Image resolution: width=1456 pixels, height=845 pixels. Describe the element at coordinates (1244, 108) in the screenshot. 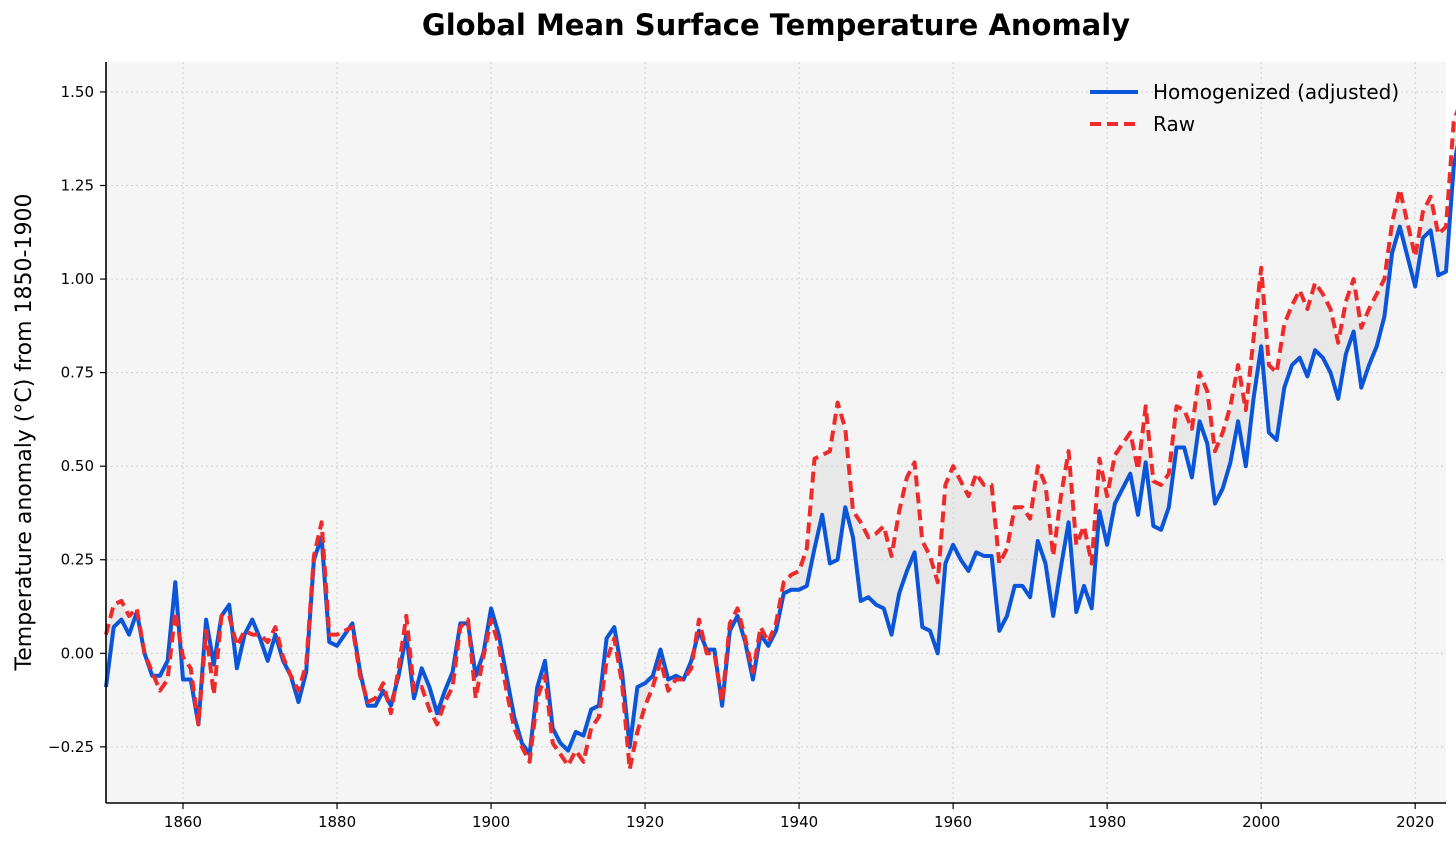

I see `legend: Homogenized (adjusted) Raw` at that location.